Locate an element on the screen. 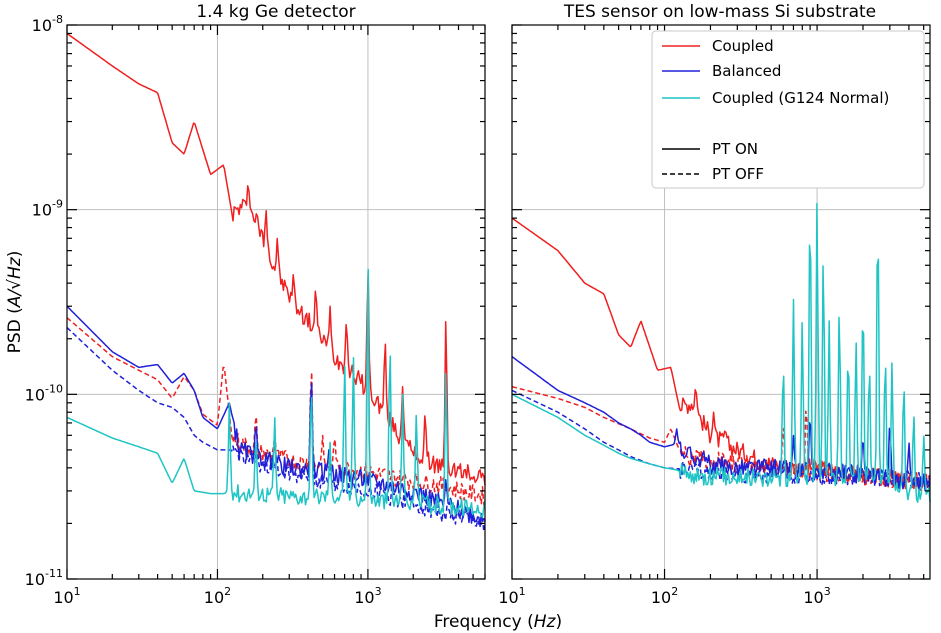 This screenshot has height=633, width=941. legend-label: Coupled is located at coordinates (743, 46).